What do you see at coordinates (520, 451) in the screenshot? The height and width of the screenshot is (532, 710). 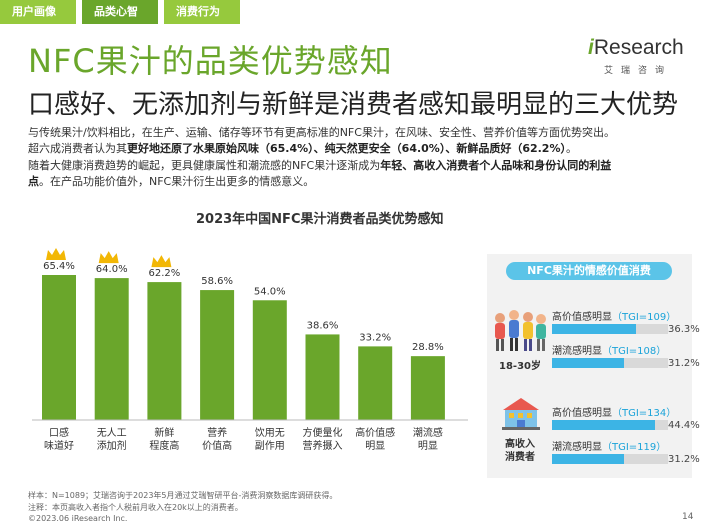 I see `group-income-label: 高收入 消费者` at bounding box center [520, 451].